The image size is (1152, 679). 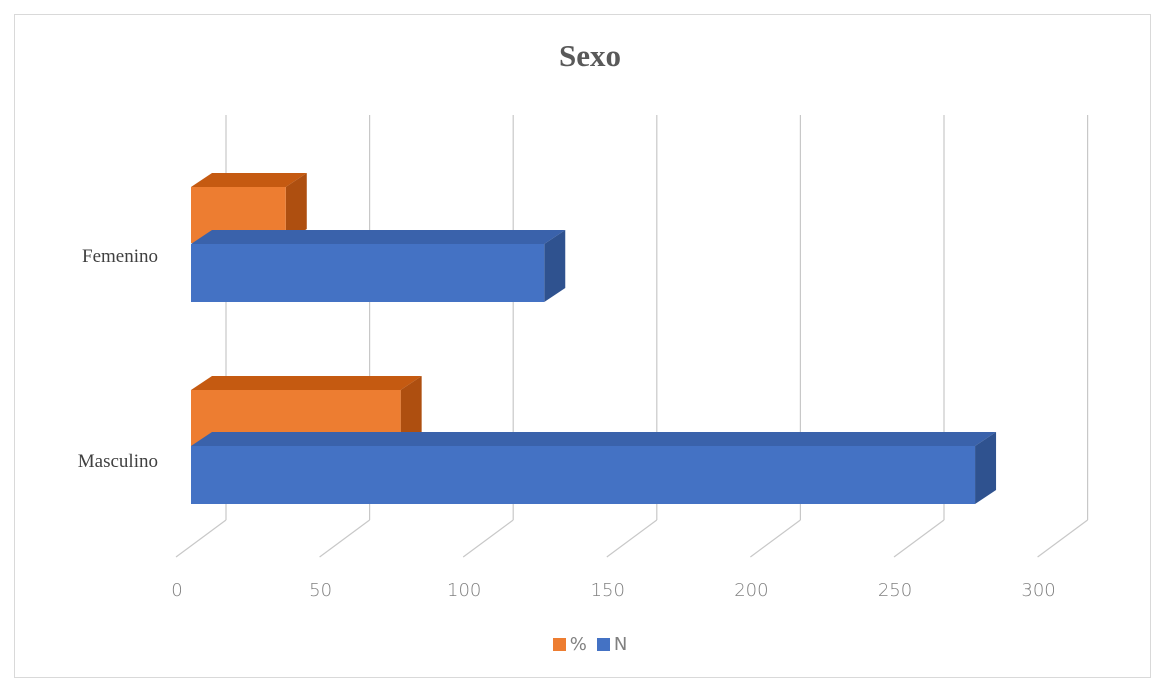 I want to click on x-tick-label: 150, so click(x=608, y=590).